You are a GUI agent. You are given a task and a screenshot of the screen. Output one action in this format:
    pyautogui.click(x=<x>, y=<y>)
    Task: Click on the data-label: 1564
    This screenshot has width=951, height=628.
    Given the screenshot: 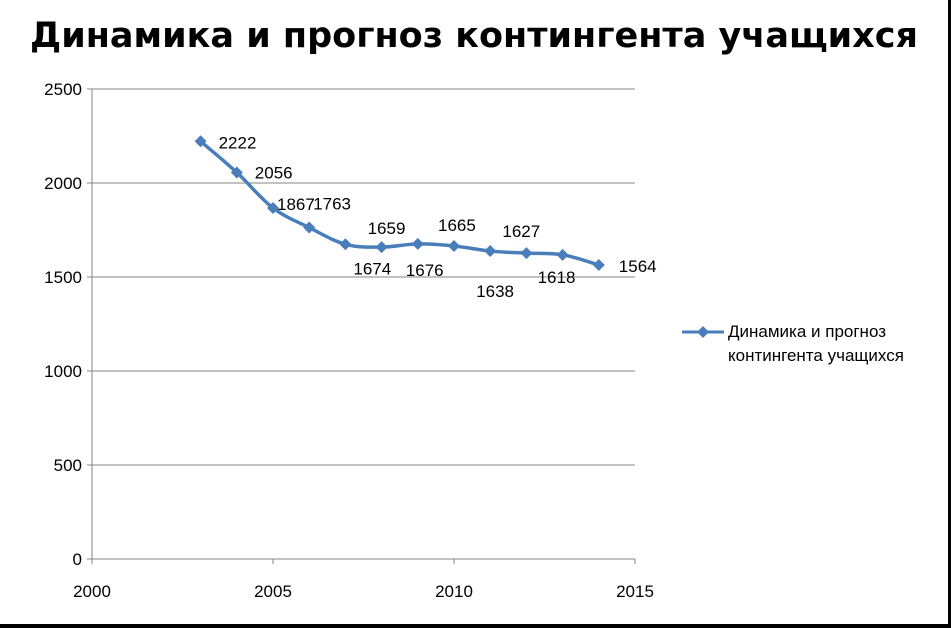 What is the action you would take?
    pyautogui.click(x=638, y=266)
    